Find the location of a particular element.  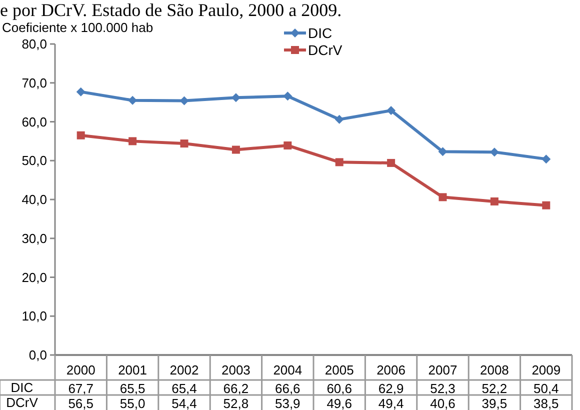

data-label: 56,5 is located at coordinates (81, 403).